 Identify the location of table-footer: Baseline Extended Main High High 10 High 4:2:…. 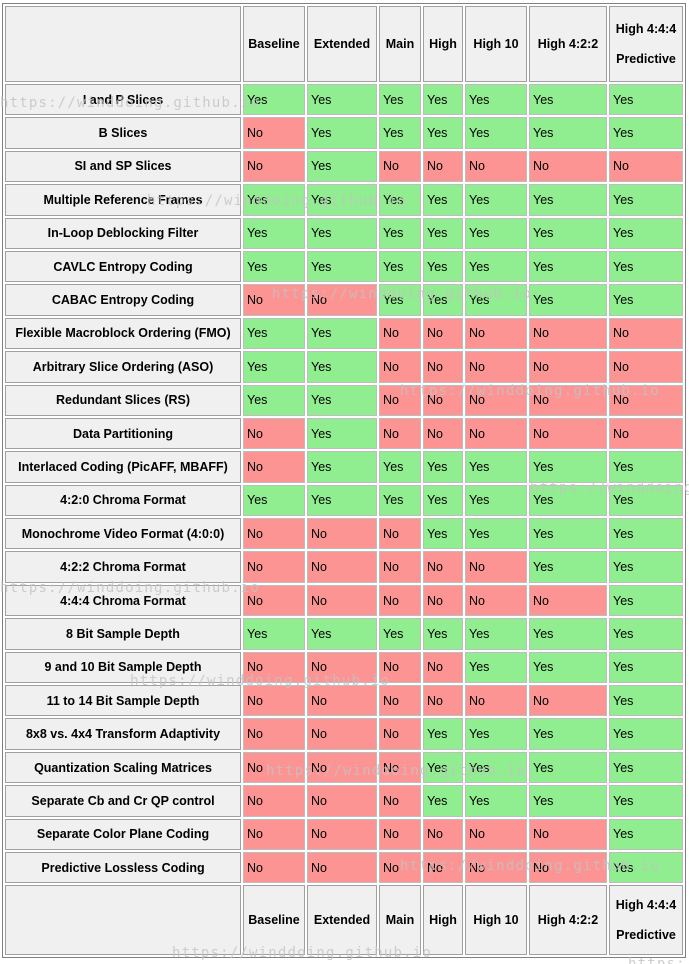
(344, 920).